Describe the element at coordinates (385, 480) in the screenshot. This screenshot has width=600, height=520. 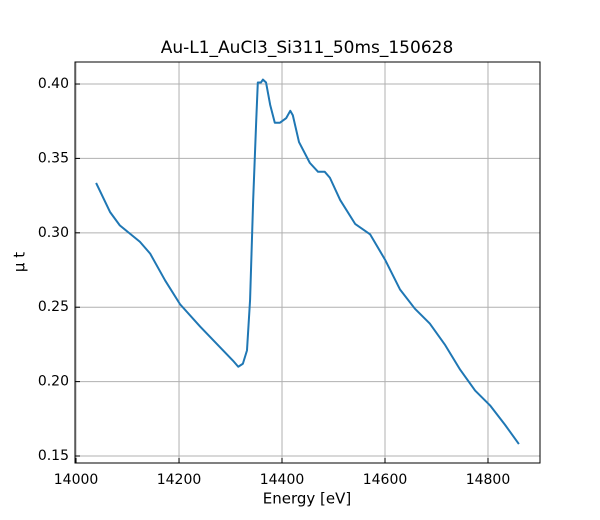
I see `x-tick-label: 14600` at that location.